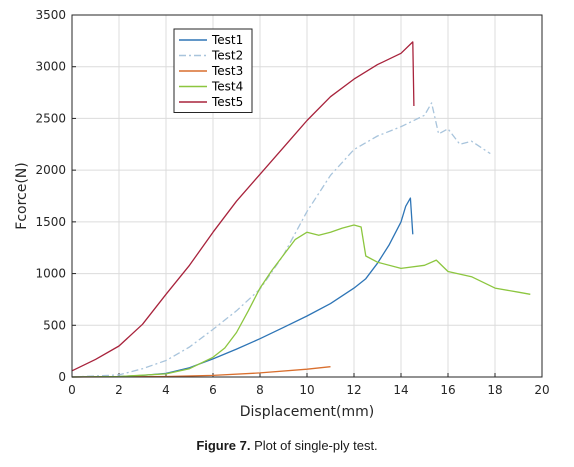 The image size is (574, 467). What do you see at coordinates (307, 412) in the screenshot?
I see `x-axis-label: Displacement(mm)` at bounding box center [307, 412].